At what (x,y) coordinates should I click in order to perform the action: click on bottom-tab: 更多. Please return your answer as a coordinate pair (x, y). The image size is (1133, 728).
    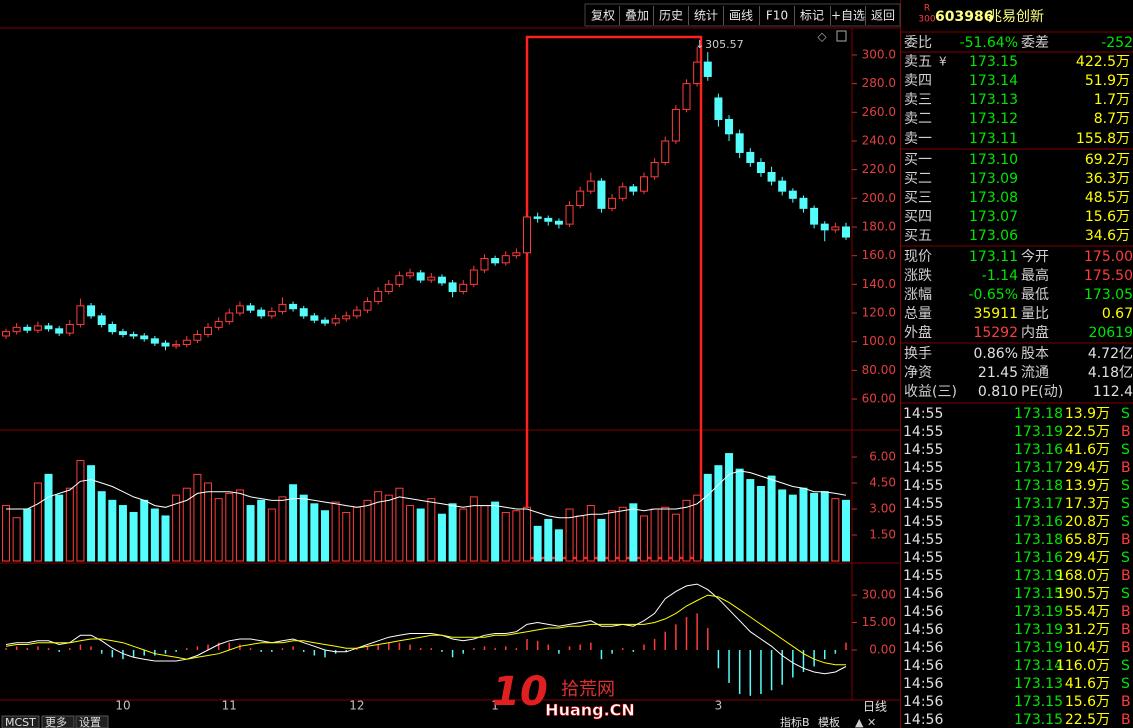
    Looking at the image, I should click on (56, 721).